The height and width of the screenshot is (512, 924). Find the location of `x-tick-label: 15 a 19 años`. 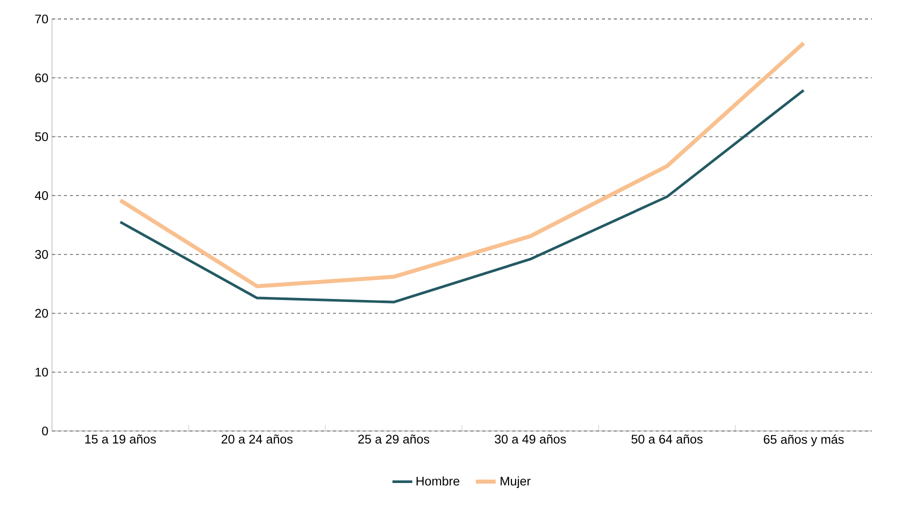

x-tick-label: 15 a 19 años is located at coordinates (120, 439).